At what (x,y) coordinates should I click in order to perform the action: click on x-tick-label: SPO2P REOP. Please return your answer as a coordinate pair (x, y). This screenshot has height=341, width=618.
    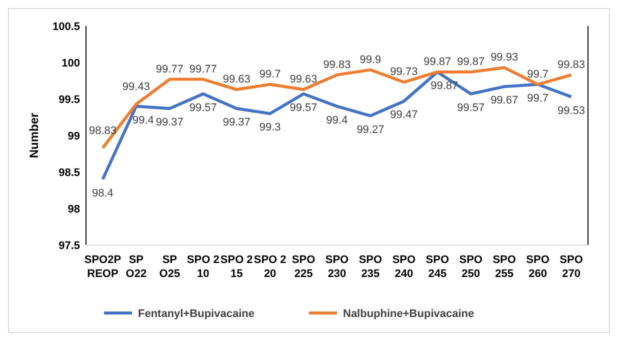
    Looking at the image, I should click on (103, 267).